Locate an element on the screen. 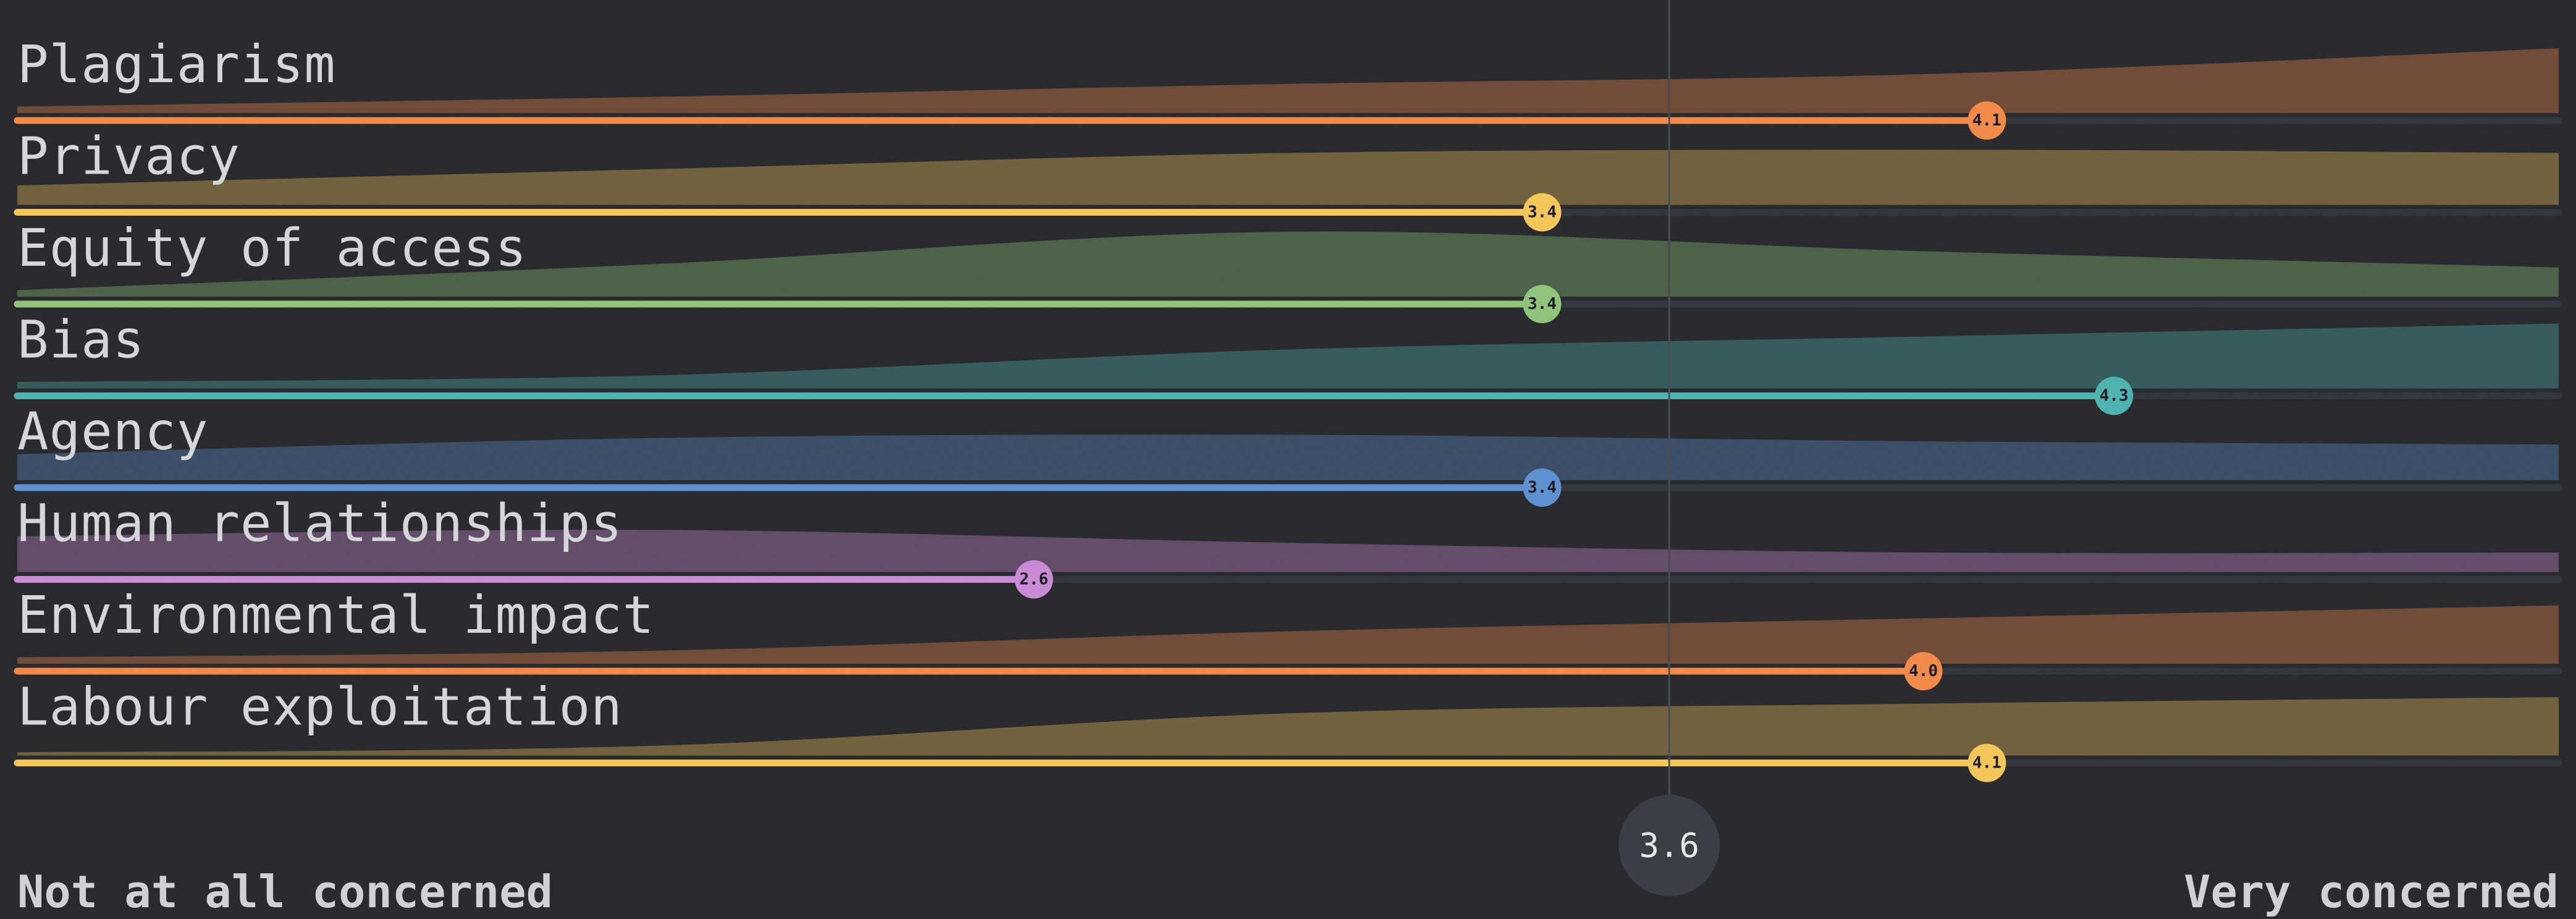 The image size is (2576, 919). row-1: Plagiarism 4.1 is located at coordinates (1288, 87).